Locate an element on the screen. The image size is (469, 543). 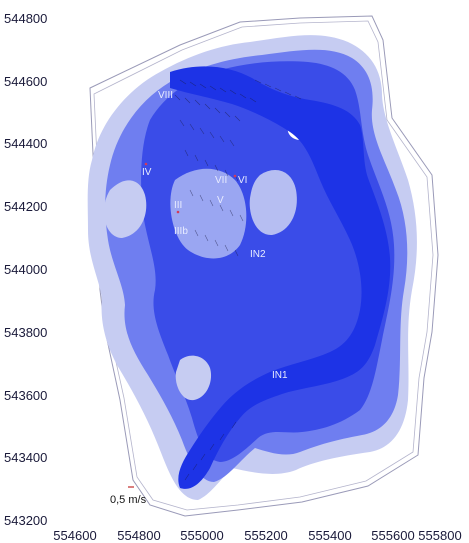
y-tick-label: 544200 is located at coordinates (25, 206).